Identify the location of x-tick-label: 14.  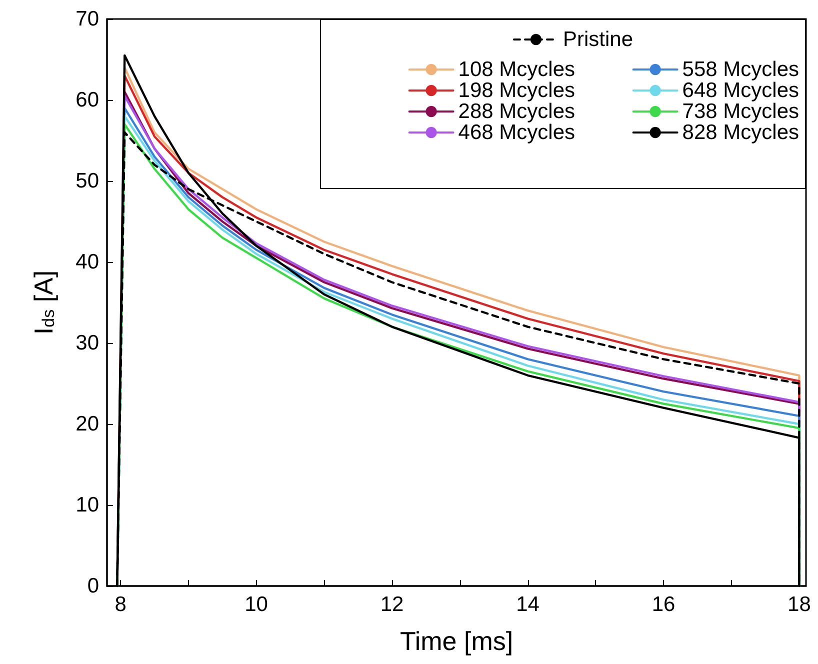
(528, 604).